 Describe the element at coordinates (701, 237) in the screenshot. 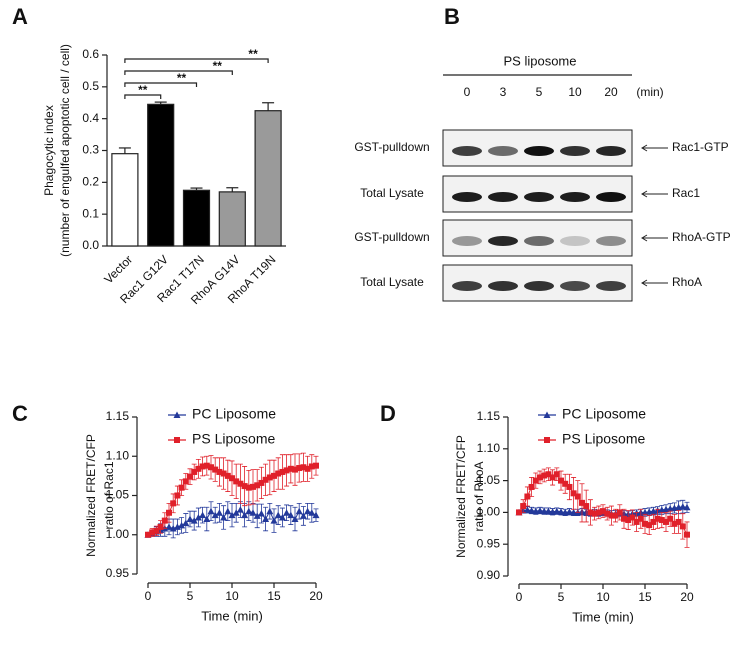

I see `row-target: RhoA-GTP` at that location.